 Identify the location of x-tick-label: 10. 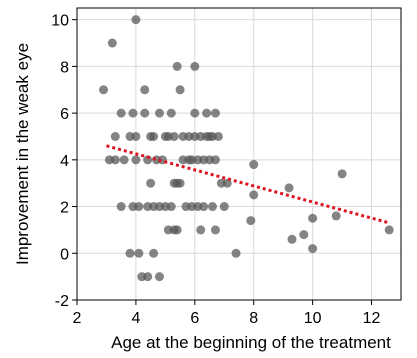
(313, 318).